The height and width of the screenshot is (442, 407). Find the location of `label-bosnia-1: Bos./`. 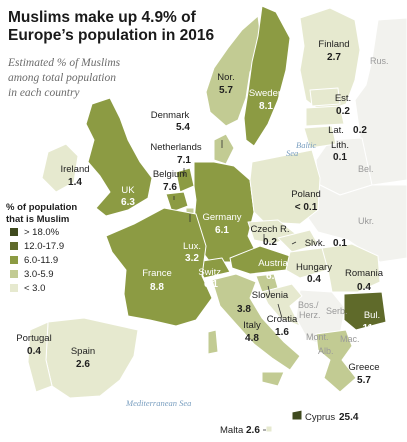

label-bosnia-1: Bos./ is located at coordinates (308, 305).